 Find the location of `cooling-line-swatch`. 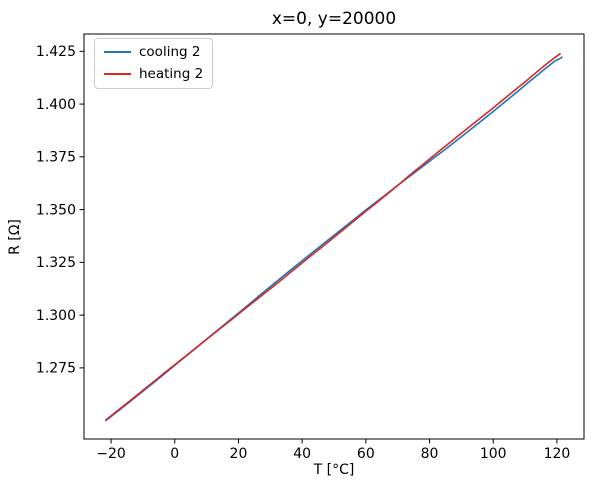

cooling-line-swatch is located at coordinates (117, 52).